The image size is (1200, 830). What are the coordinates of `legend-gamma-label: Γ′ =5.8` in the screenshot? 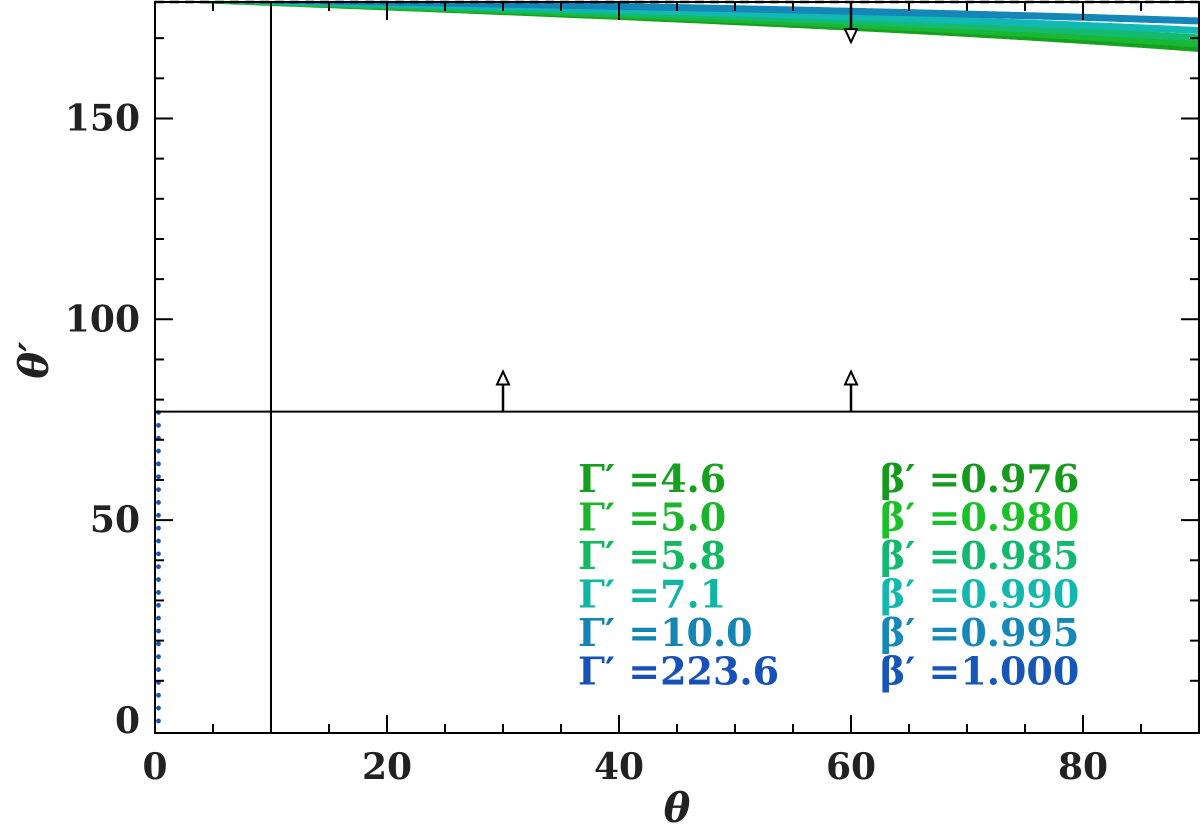 It's located at (652, 555).